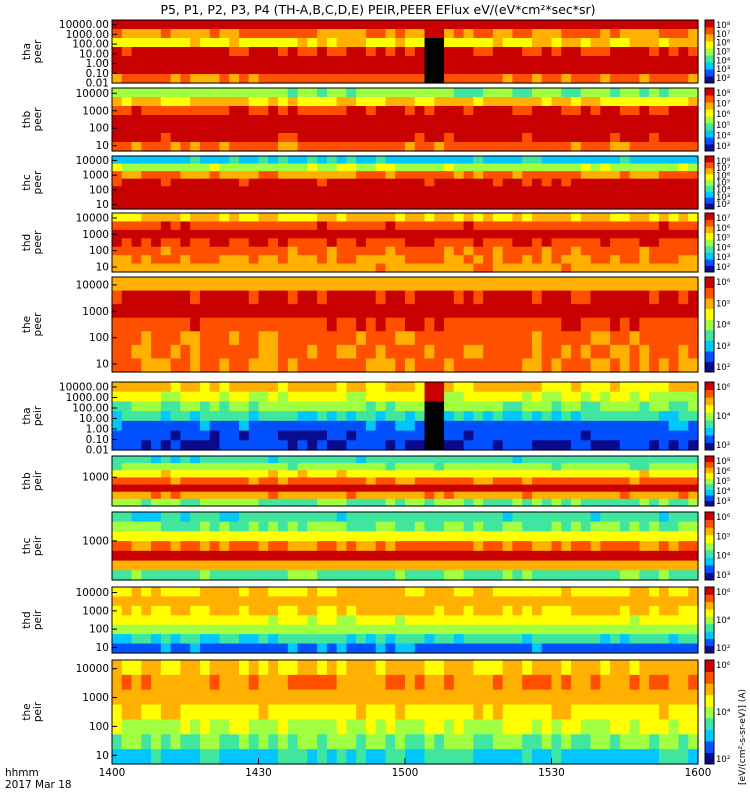  What do you see at coordinates (95, 611) in the screenshot?
I see `y-tick-label: 1000` at bounding box center [95, 611].